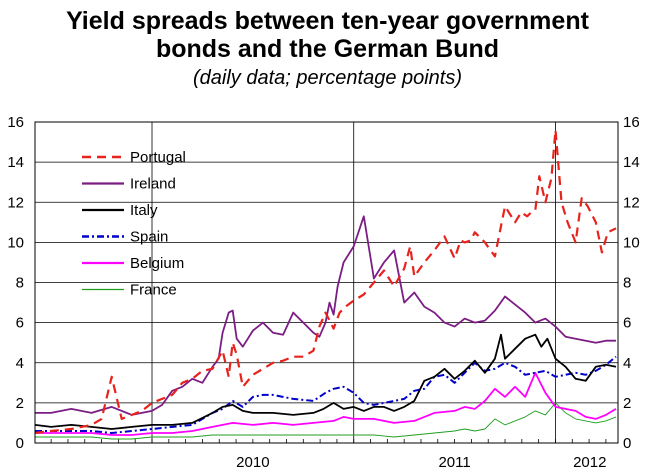 The height and width of the screenshot is (476, 655). What do you see at coordinates (589, 462) in the screenshot?
I see `x-tick-label-2012: 2012` at bounding box center [589, 462].